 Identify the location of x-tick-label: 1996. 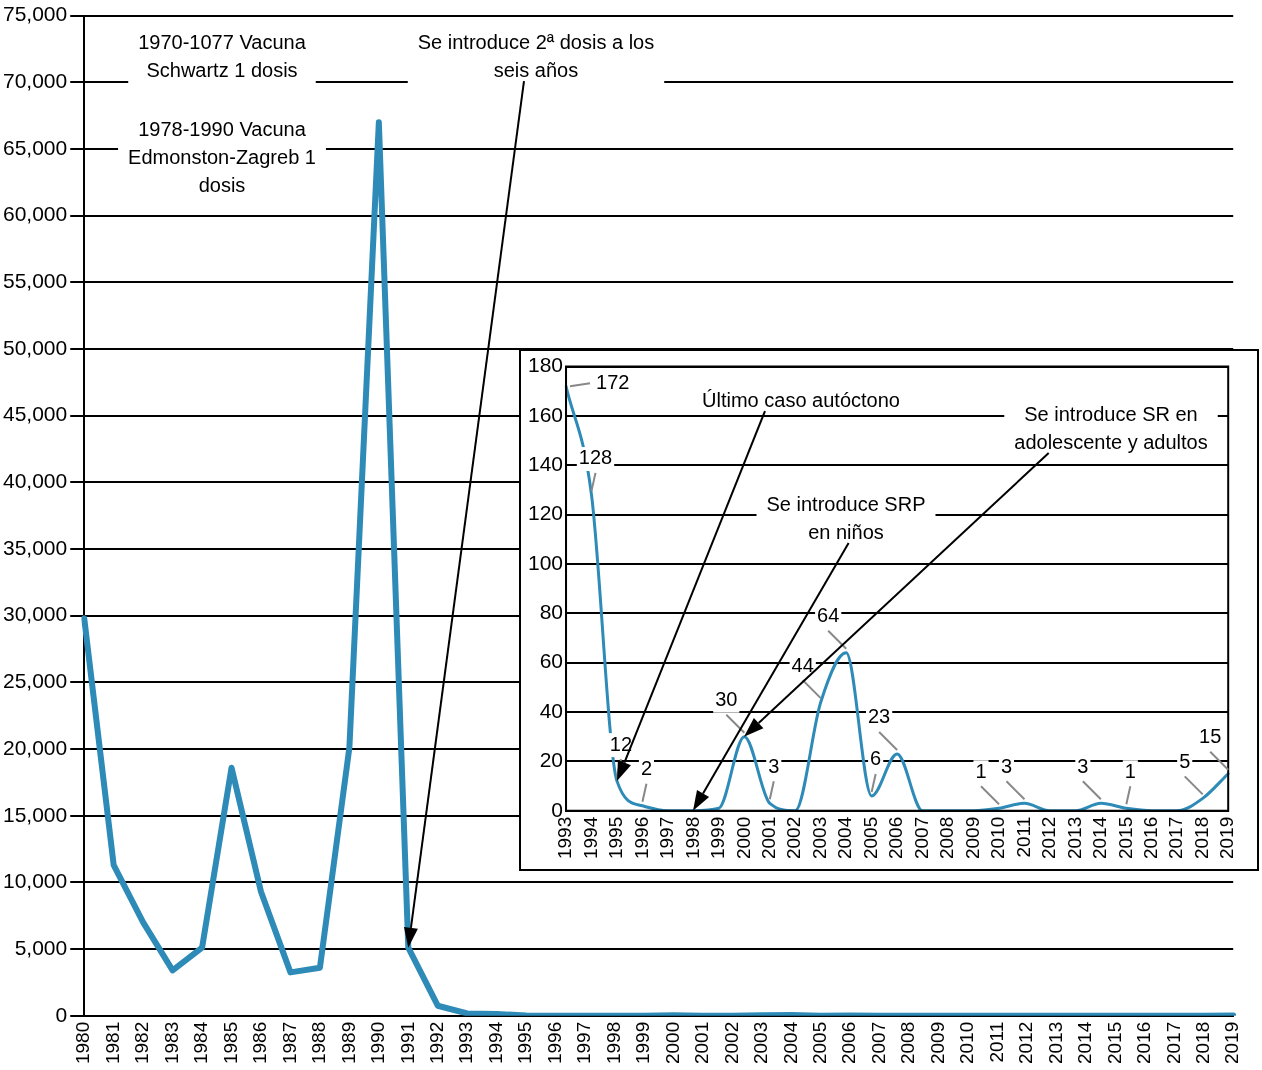
(554, 1043).